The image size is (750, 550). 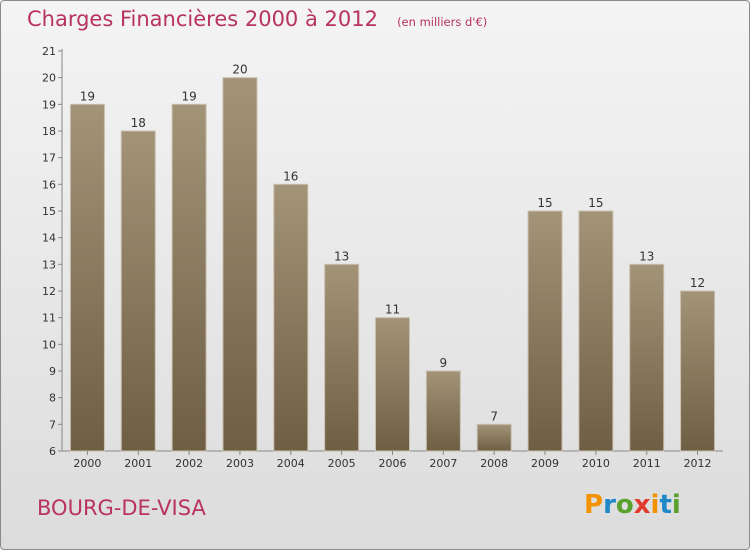 I want to click on y-tick-label: 21, so click(x=49, y=51).